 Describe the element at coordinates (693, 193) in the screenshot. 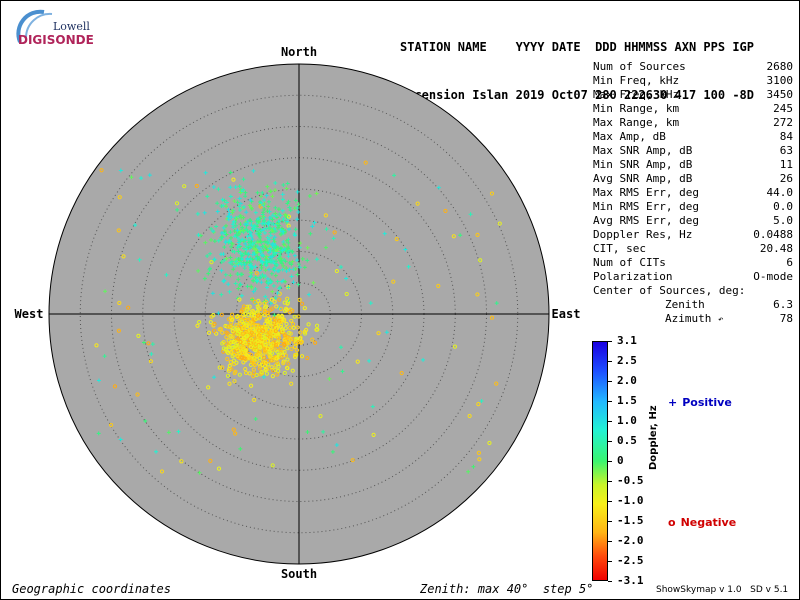

I see `stat-row: Max RMS Err, deg 44.0` at that location.